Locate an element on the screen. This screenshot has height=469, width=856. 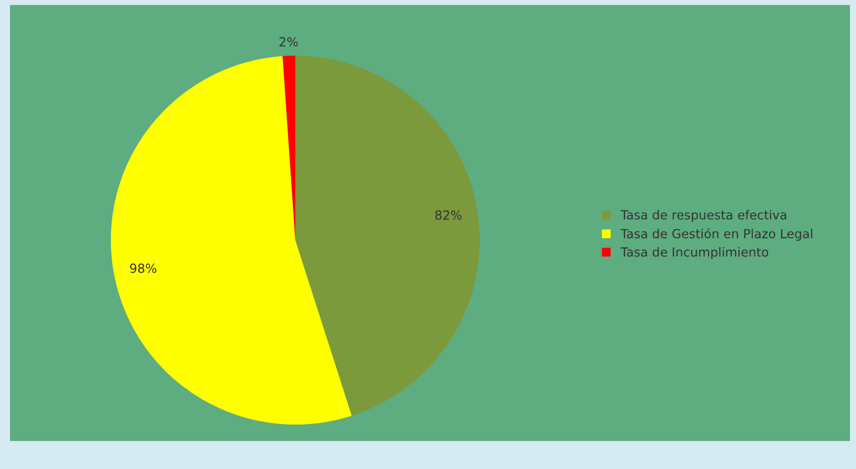
data-label: 82% is located at coordinates (448, 215).